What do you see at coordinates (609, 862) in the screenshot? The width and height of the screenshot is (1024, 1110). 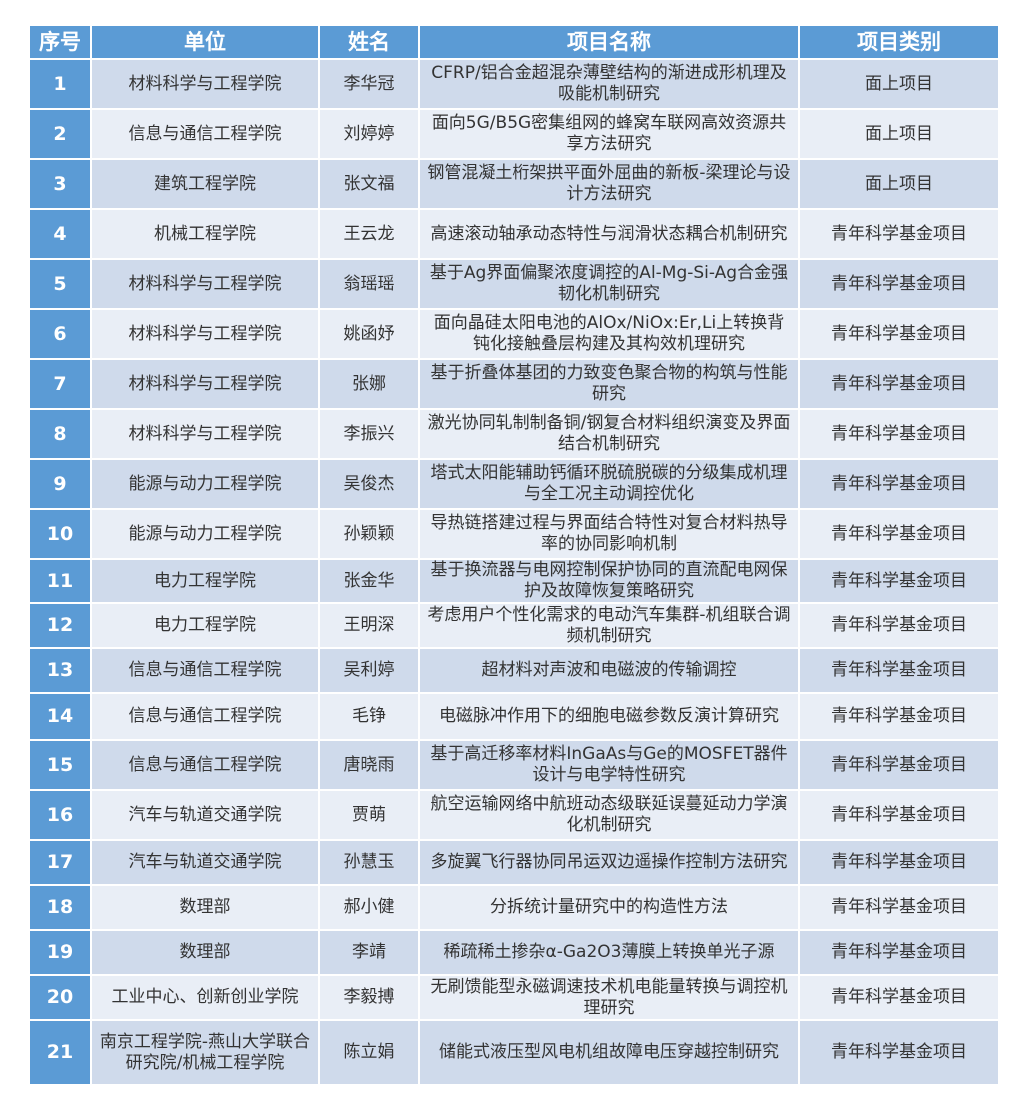 I see `cell-project-title: 多旋翼飞行器协同吊运双边遥操作控制方法研究` at bounding box center [609, 862].